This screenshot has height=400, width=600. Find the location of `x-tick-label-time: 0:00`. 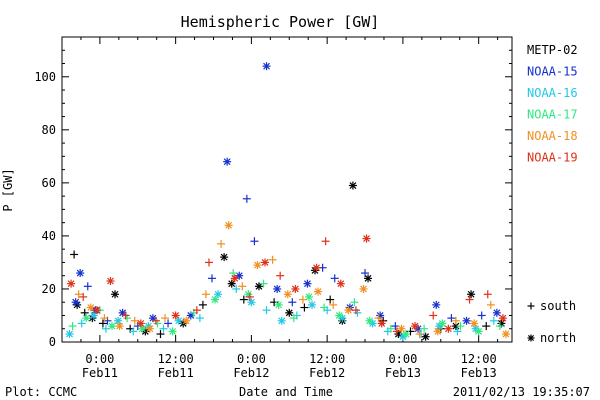

x-tick-label-time: 0:00 is located at coordinates (402, 359).